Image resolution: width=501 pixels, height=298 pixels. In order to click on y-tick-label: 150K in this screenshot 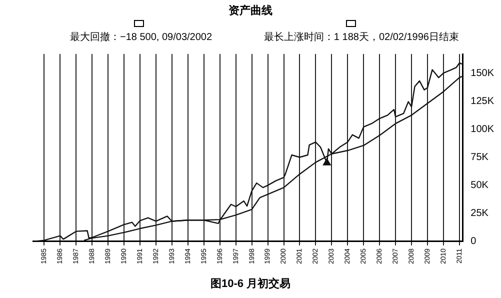, I will do `click(482, 73)`.